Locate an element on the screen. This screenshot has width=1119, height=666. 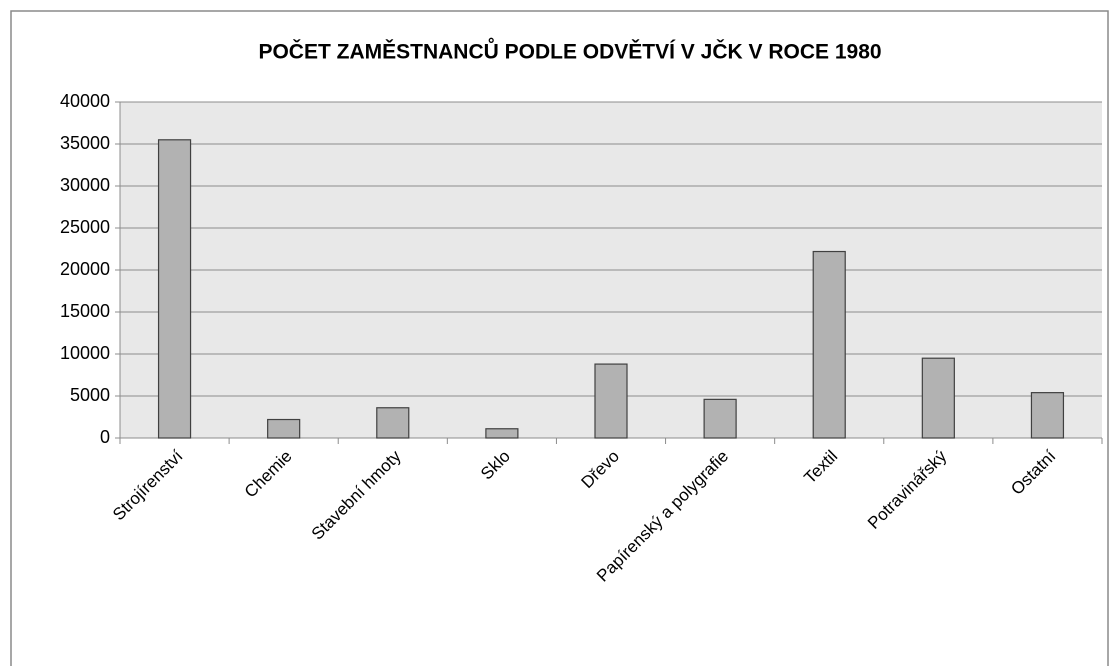
y-tick-label: 25000 is located at coordinates (85, 227).